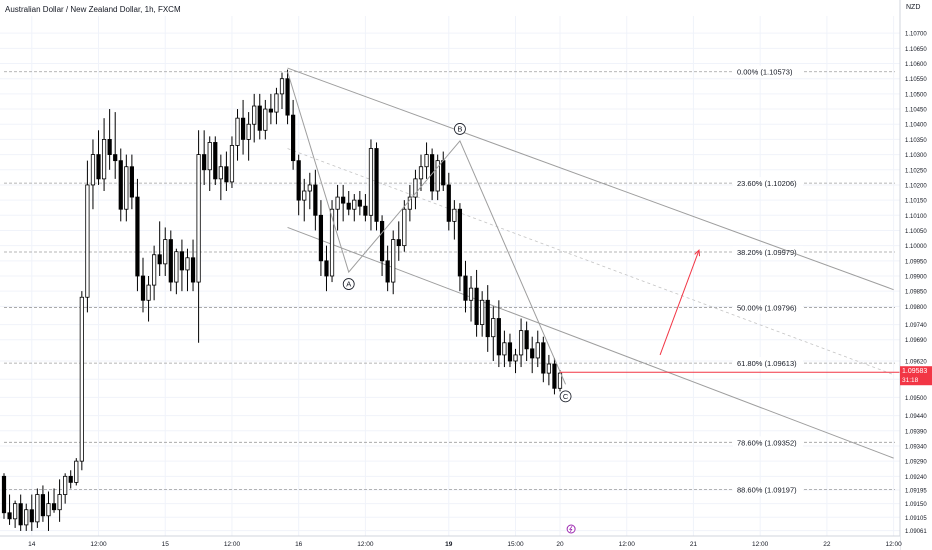 Image resolution: width=932 pixels, height=550 pixels. I want to click on price-badge: 1.09583 31:18, so click(916, 376).